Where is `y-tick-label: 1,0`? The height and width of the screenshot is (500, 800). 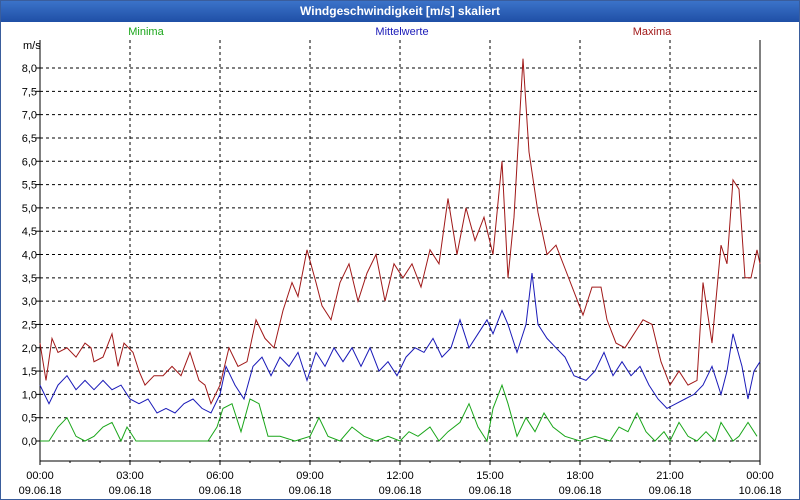
y-tick-label: 1,0 is located at coordinates (29, 395).